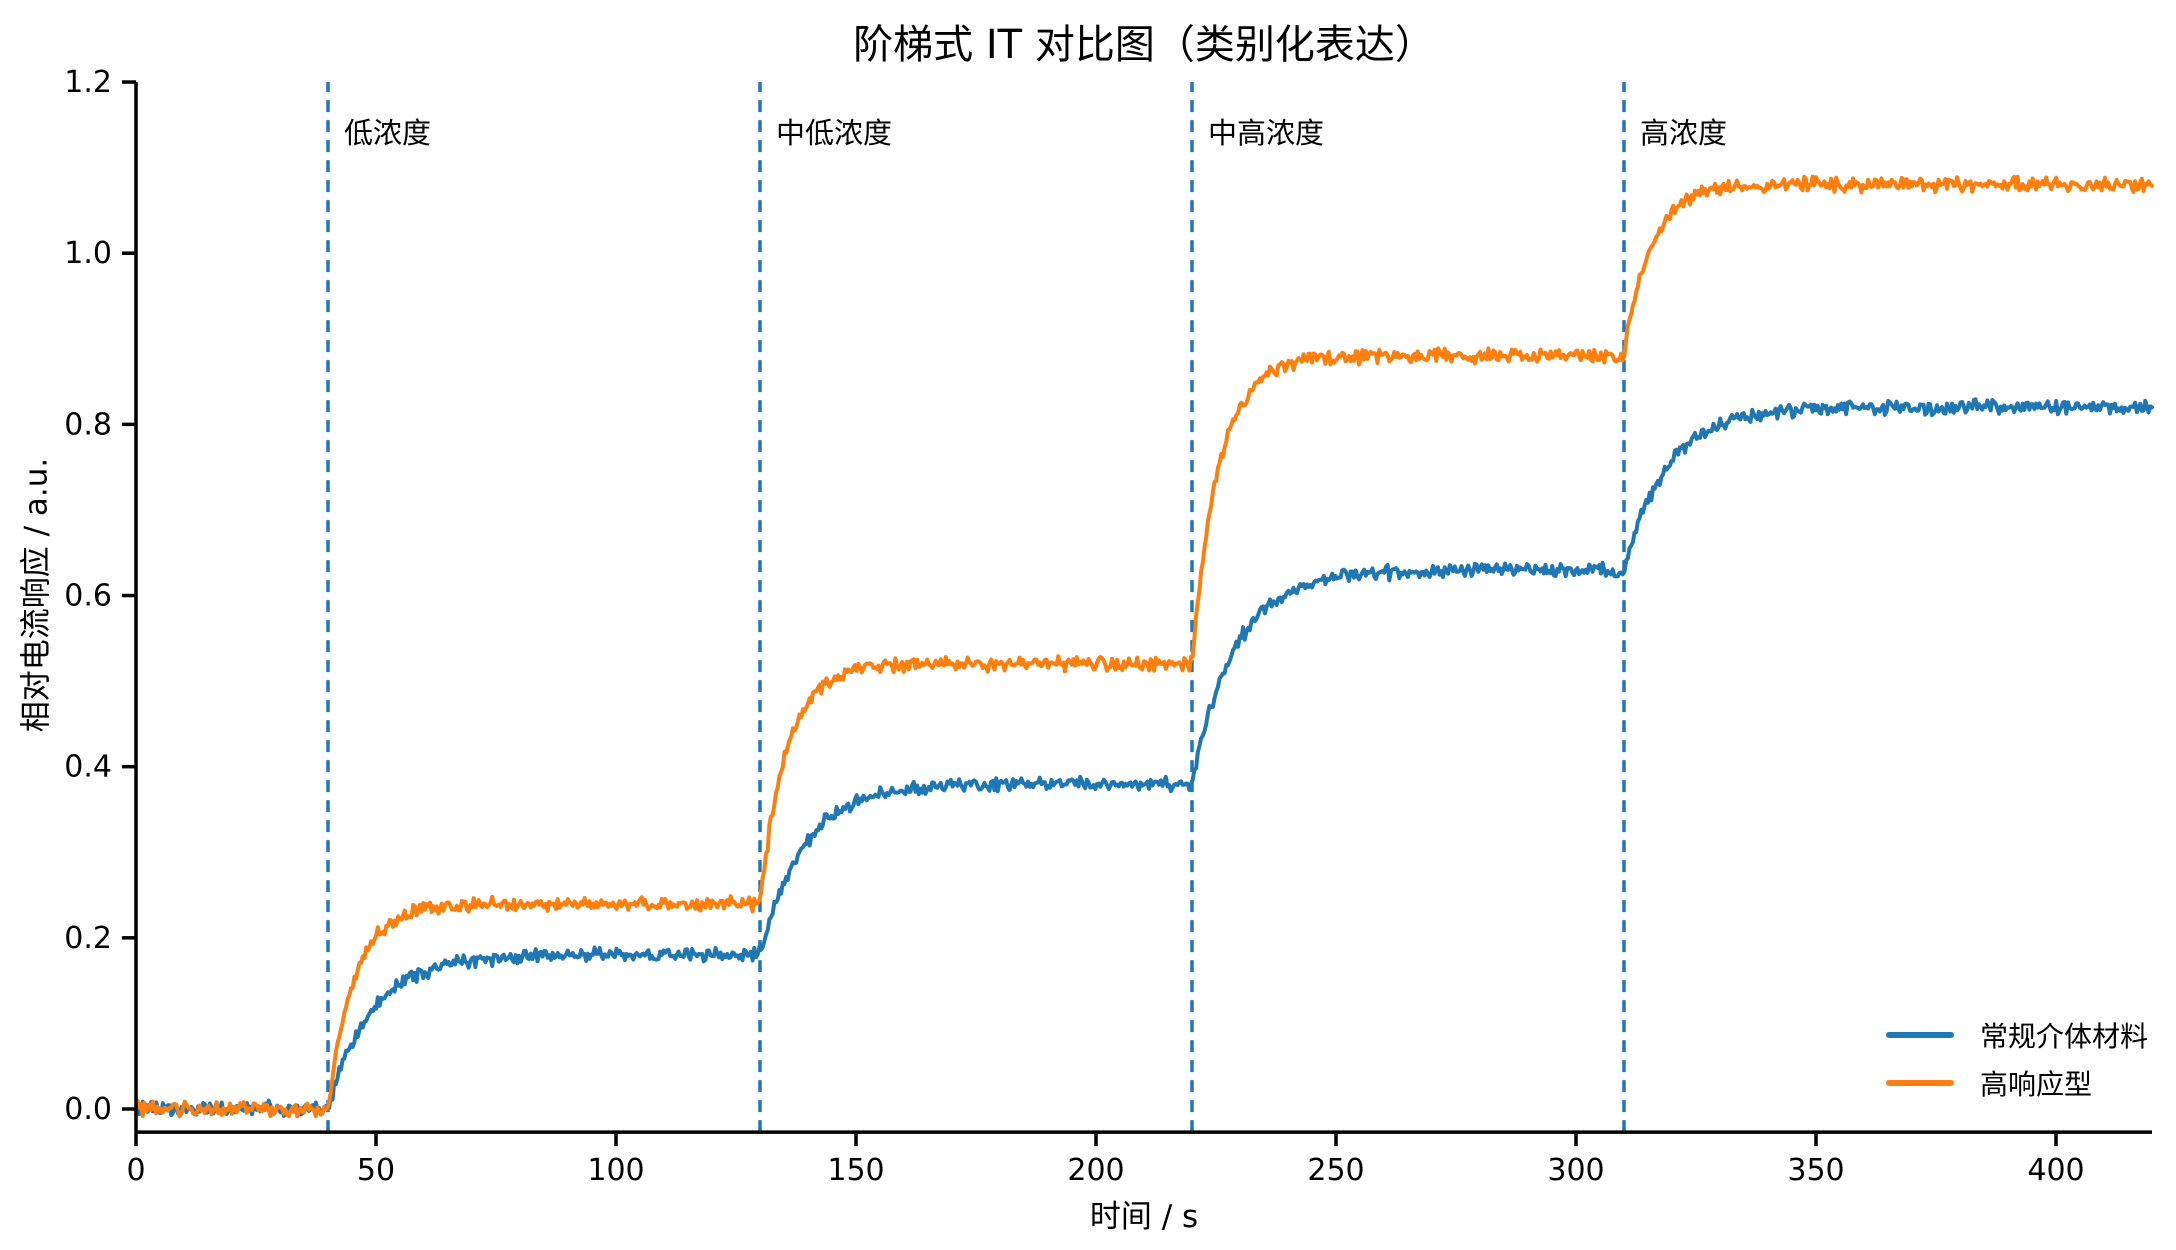 The width and height of the screenshot is (2176, 1250). What do you see at coordinates (88, 767) in the screenshot?
I see `y-tick-label: 0.4` at bounding box center [88, 767].